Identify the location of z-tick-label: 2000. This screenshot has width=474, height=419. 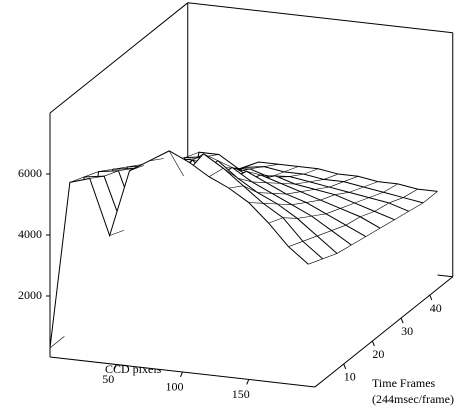
(30, 295).